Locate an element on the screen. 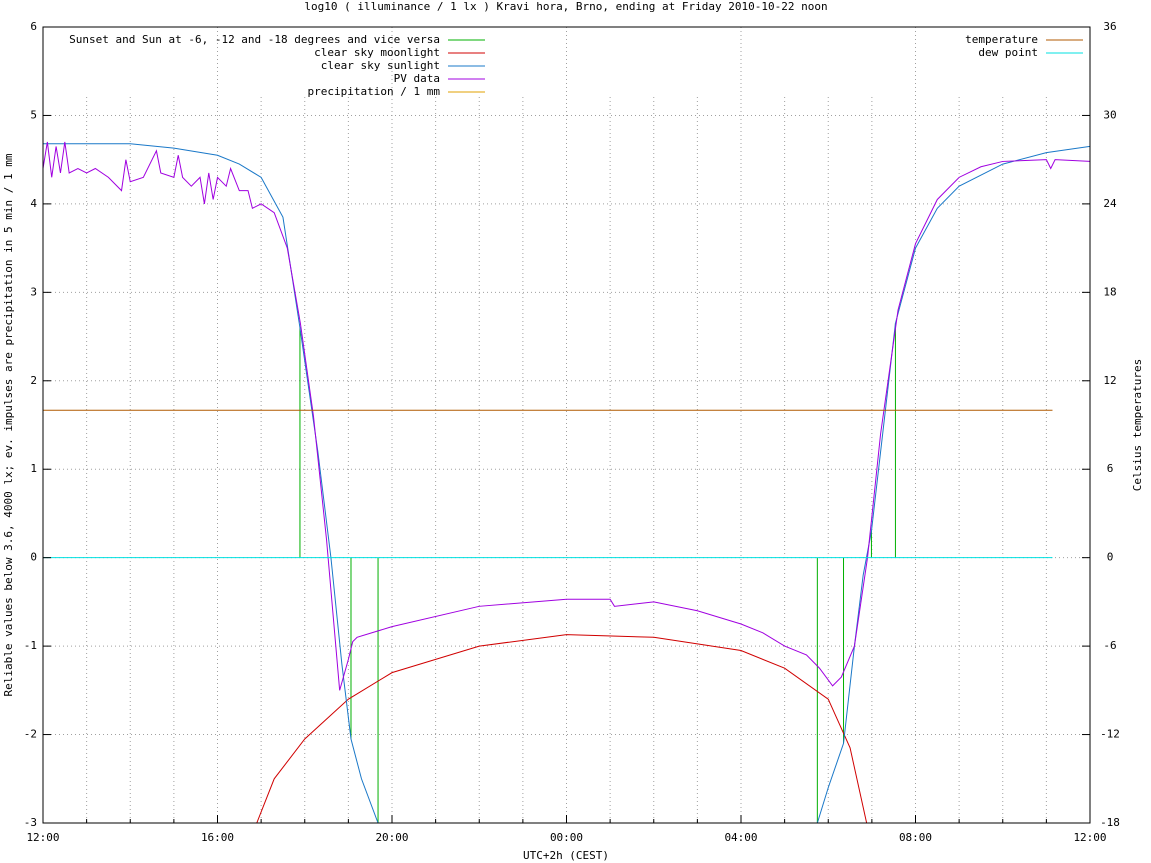 This screenshot has height=863, width=1151. legend-label: dew point is located at coordinates (1008, 52).